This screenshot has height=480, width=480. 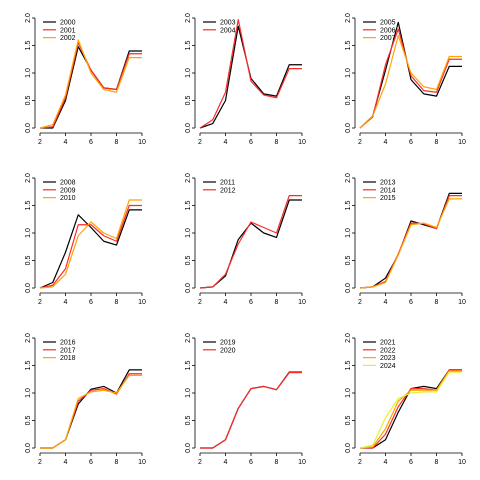 I want to click on legend-label: 2013, so click(x=388, y=183).